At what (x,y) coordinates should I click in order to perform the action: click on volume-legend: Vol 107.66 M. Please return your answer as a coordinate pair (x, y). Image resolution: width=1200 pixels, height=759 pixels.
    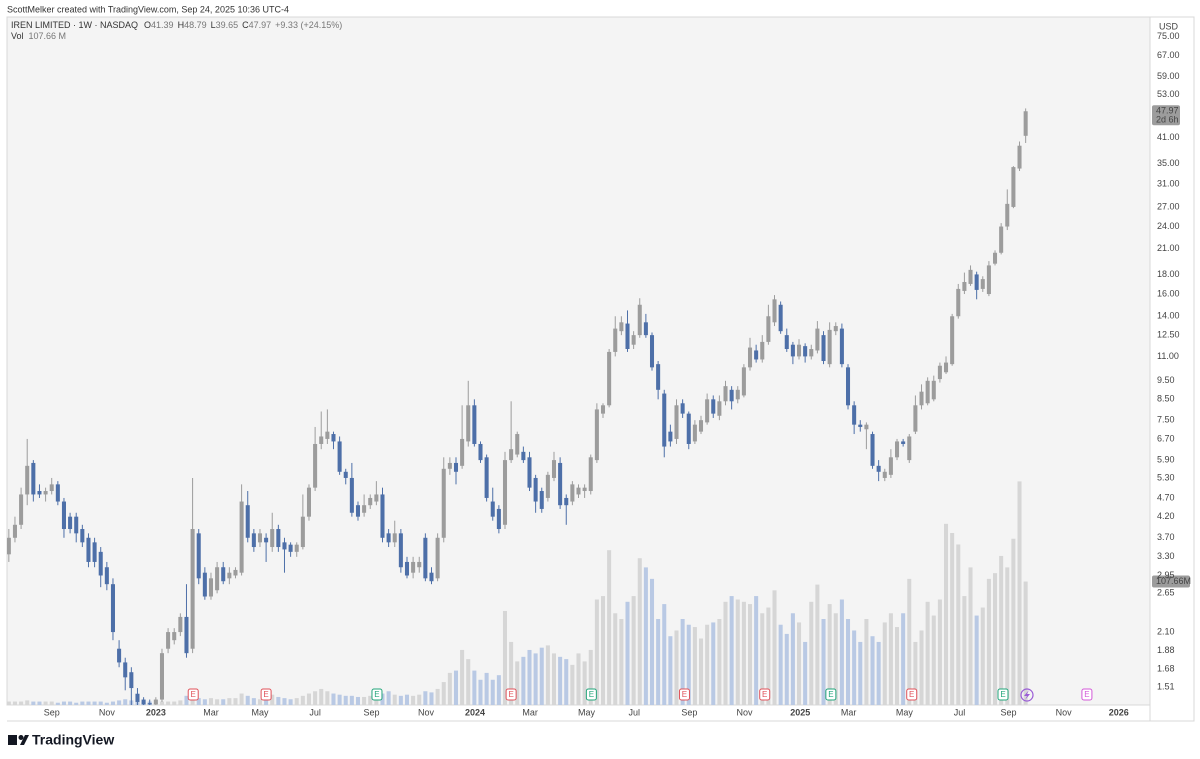
    Looking at the image, I should click on (38, 36).